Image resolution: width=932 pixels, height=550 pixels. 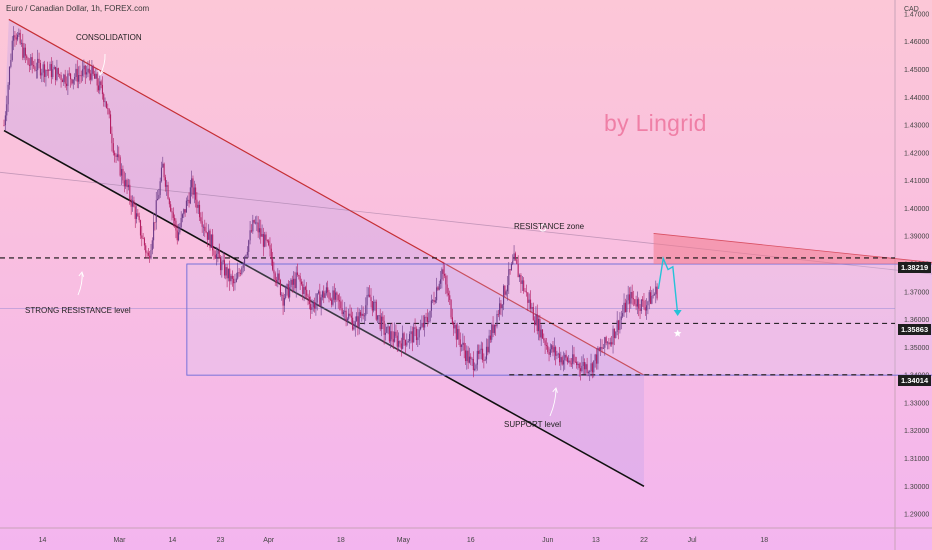 I want to click on projection-path, so click(x=669, y=286).